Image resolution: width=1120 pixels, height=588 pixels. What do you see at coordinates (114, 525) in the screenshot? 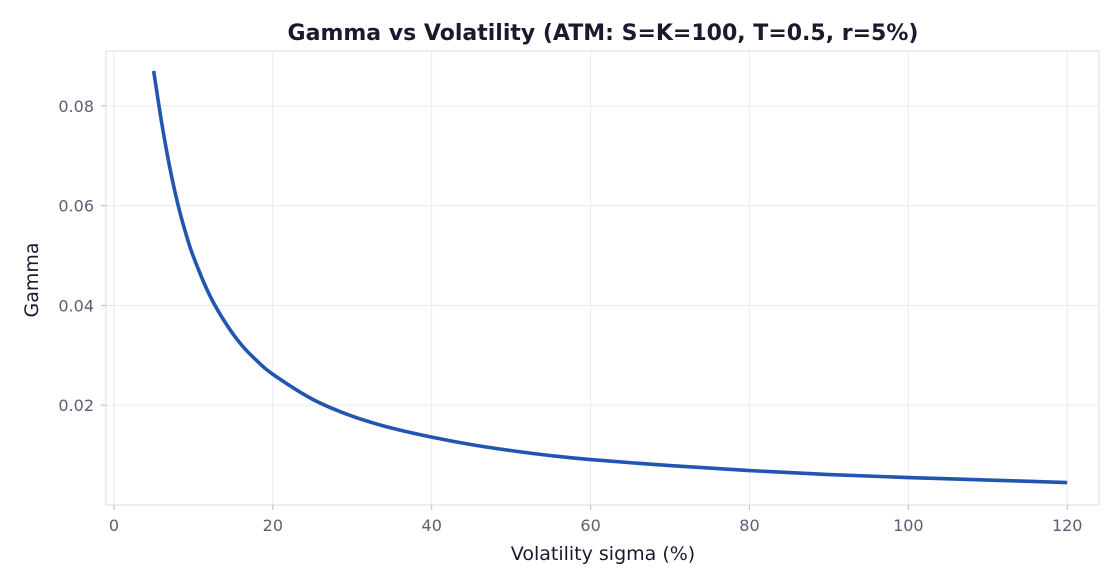
I see `x-tick-label: 0` at bounding box center [114, 525].